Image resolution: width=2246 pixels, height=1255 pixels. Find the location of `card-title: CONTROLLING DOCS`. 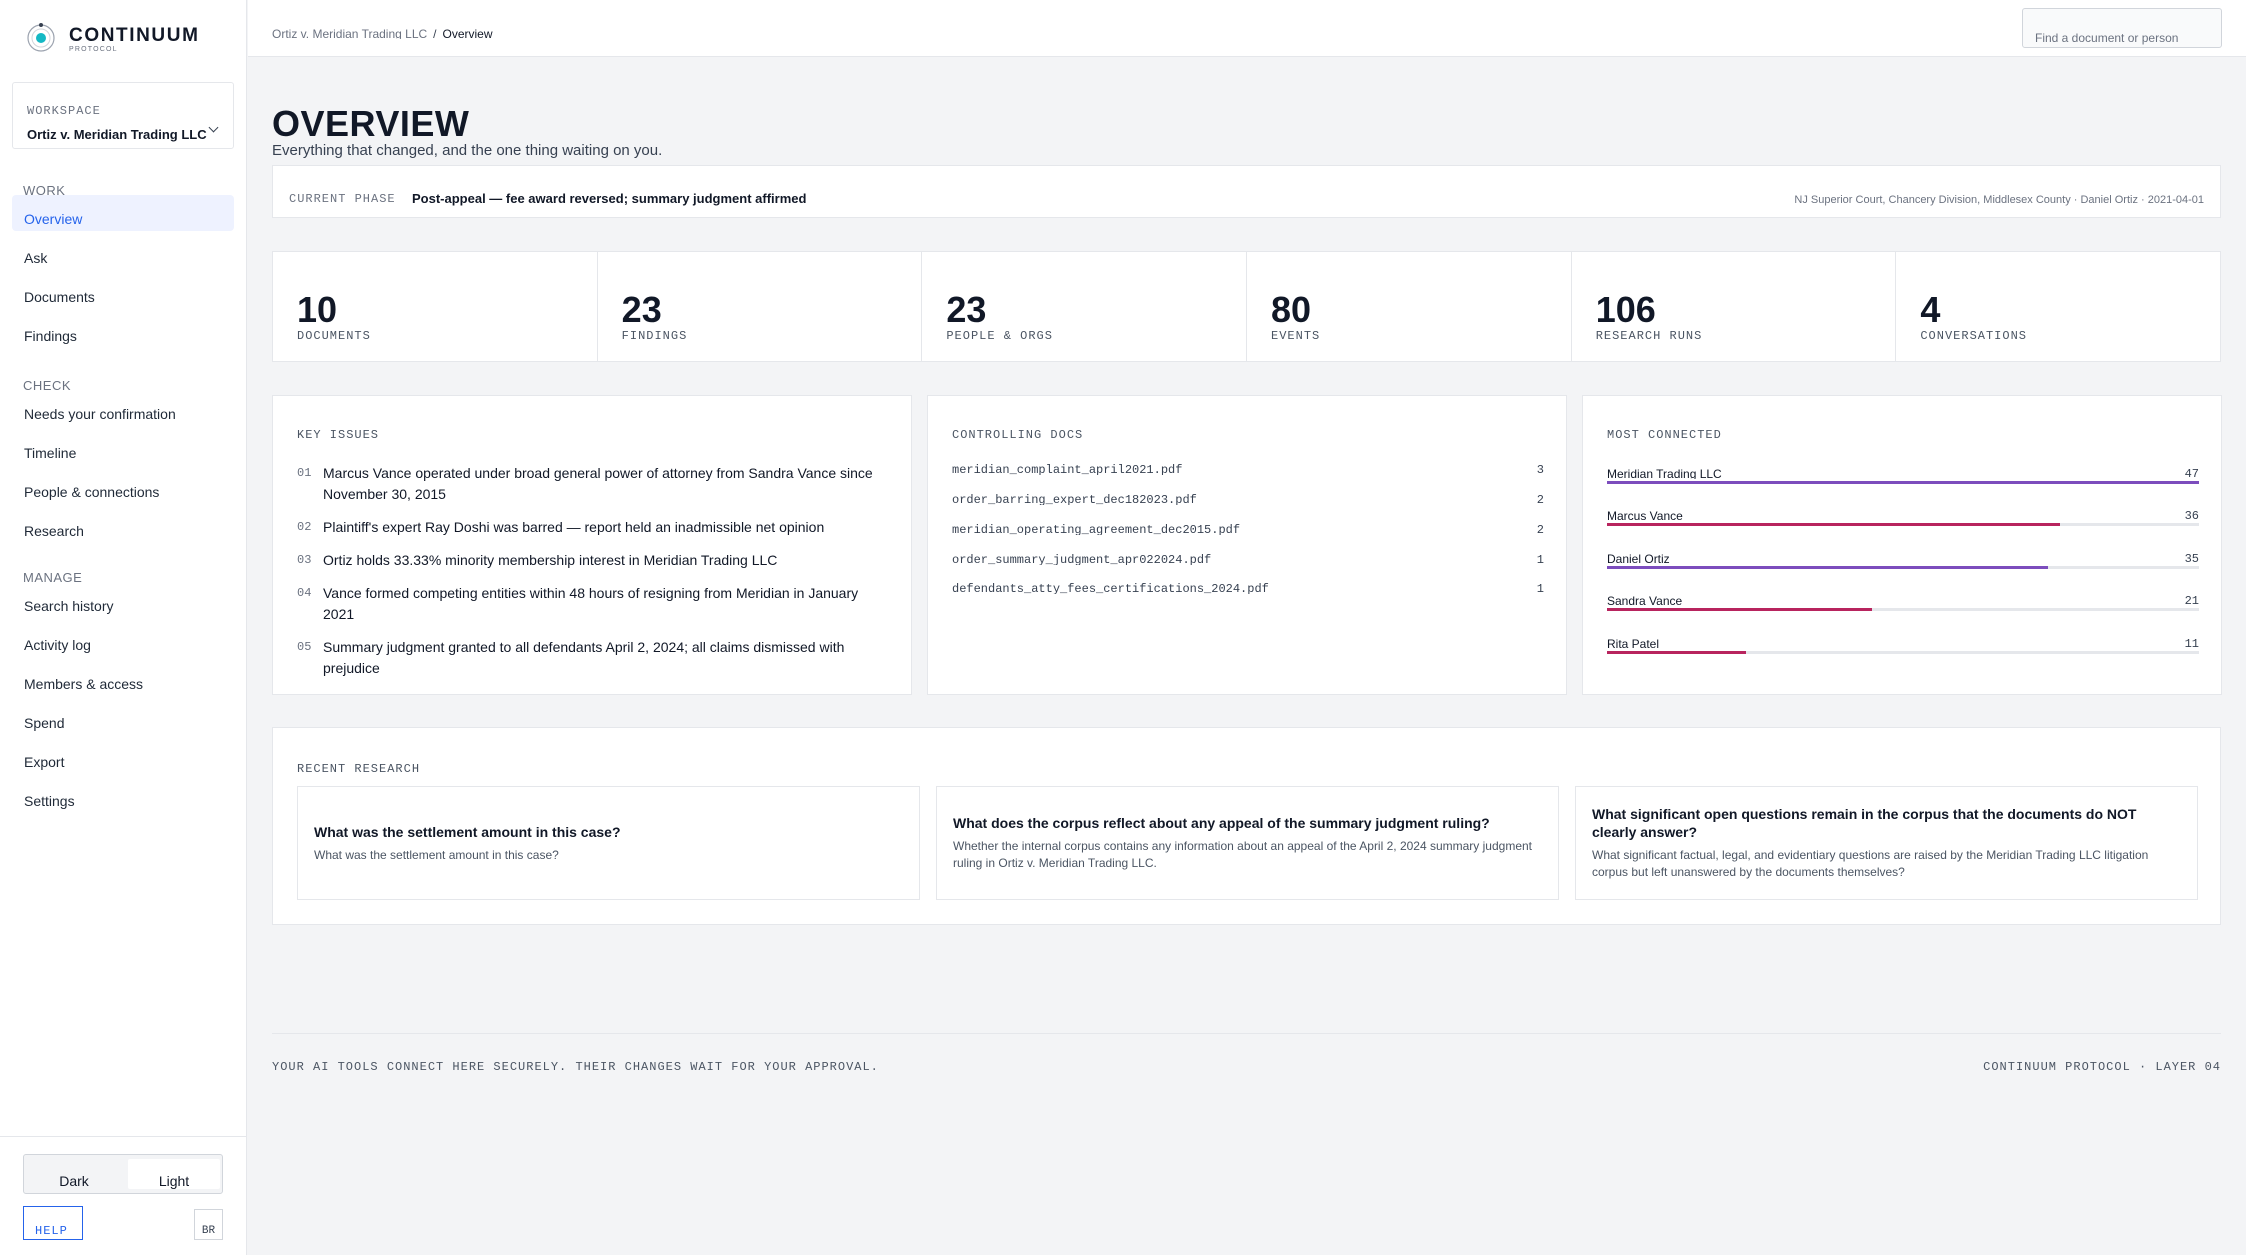

card-title: CONTROLLING DOCS is located at coordinates (1018, 435).